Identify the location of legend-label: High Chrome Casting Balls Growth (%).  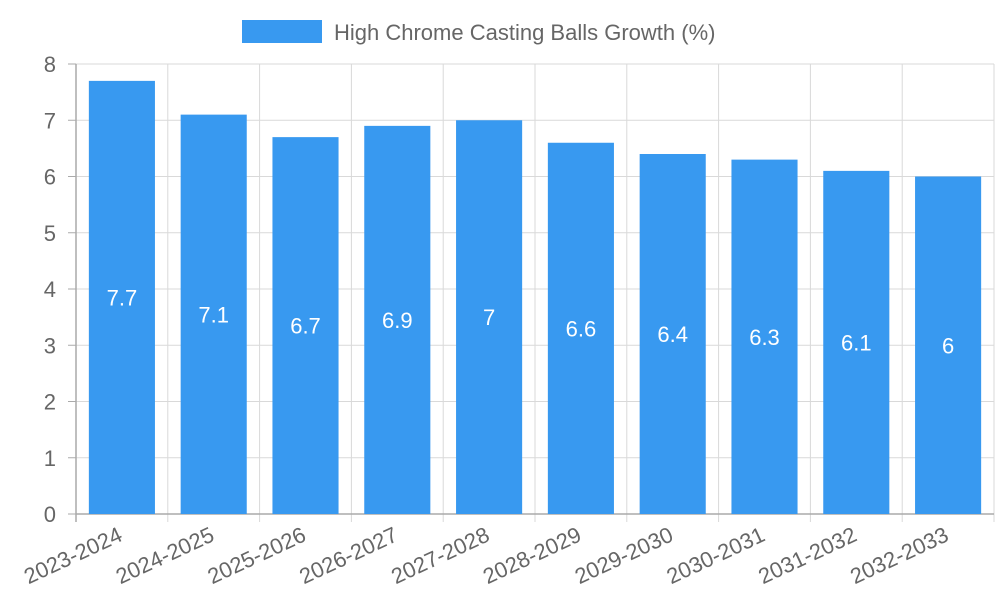
(524, 32).